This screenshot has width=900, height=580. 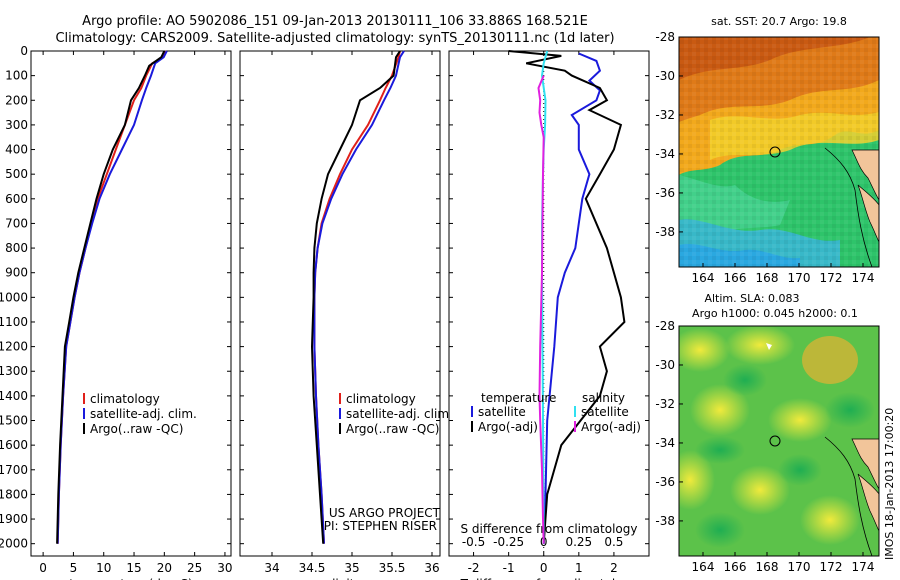 I want to click on depth-tick-label: 600, so click(x=16, y=199).